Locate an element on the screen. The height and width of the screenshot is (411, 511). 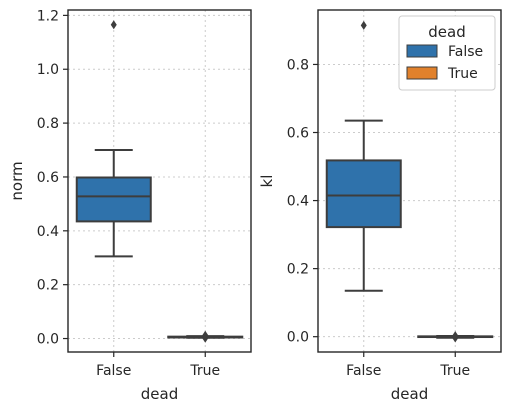
legend-title: dead is located at coordinates (446, 32).